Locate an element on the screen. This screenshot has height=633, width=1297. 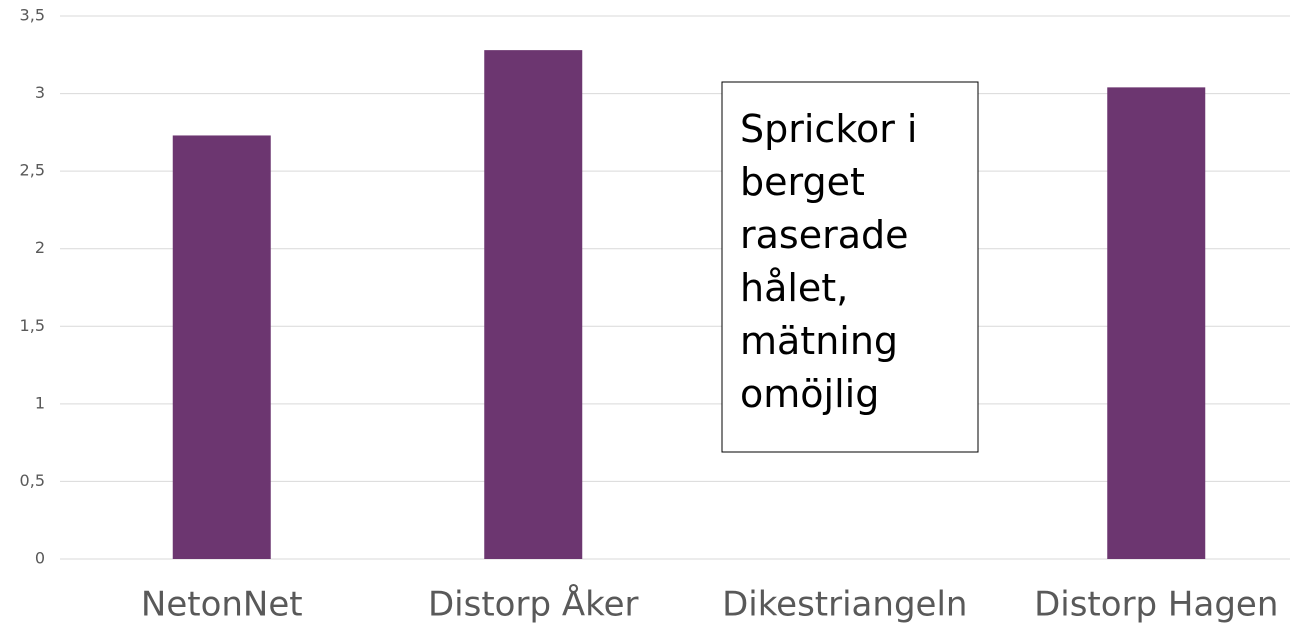
annotation-box is located at coordinates (850, 267).